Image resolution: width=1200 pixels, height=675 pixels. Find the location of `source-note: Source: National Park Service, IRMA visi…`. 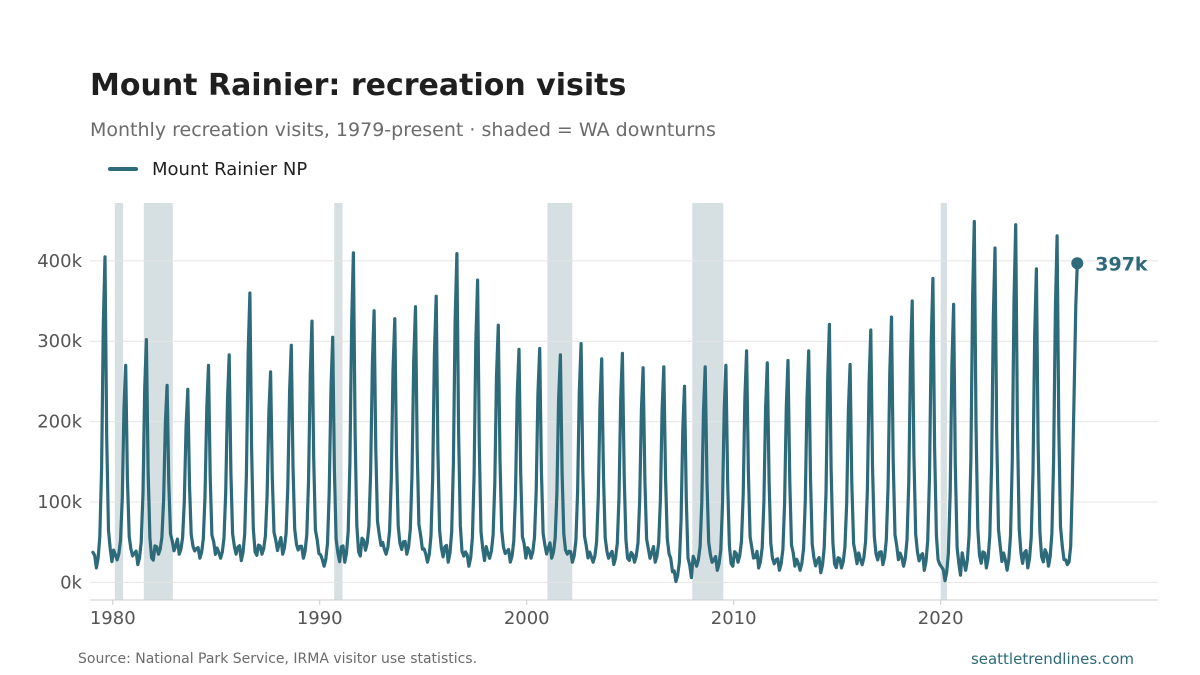

source-note: Source: National Park Service, IRMA visi… is located at coordinates (278, 659).